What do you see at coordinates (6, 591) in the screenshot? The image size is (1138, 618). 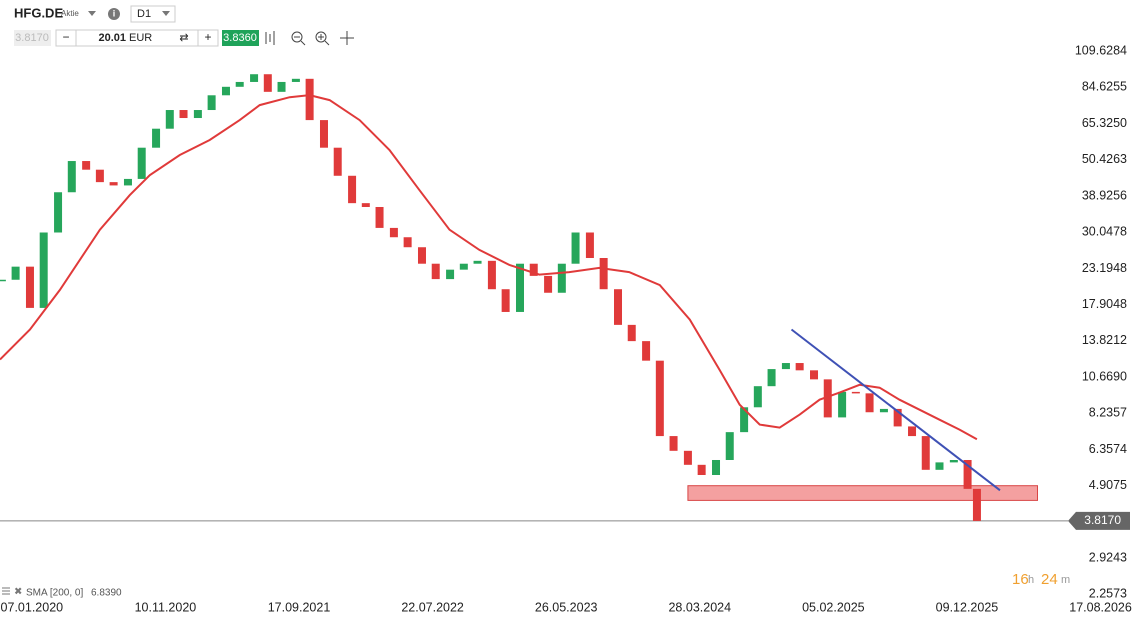 I see `legend-icon` at bounding box center [6, 591].